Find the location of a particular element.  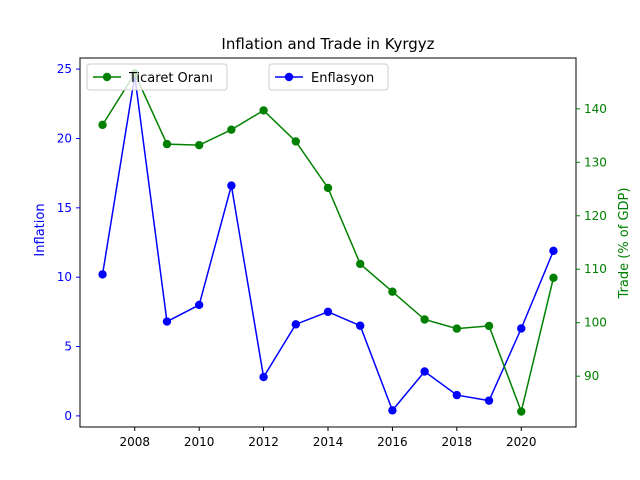

x-tick-label: 2020 is located at coordinates (521, 442).